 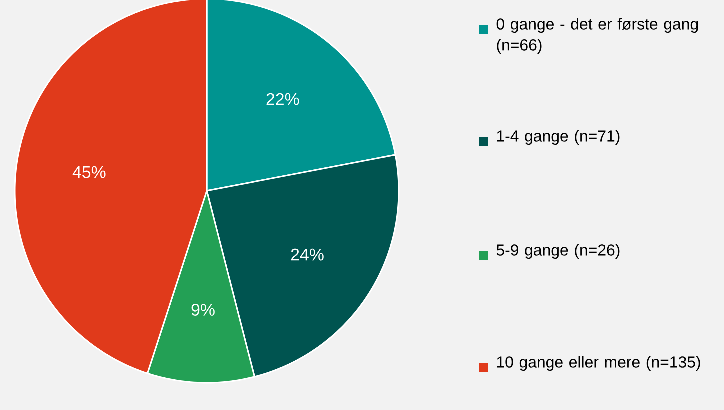 I want to click on legend-label: 5-9 gange (n=26), so click(x=558, y=252).